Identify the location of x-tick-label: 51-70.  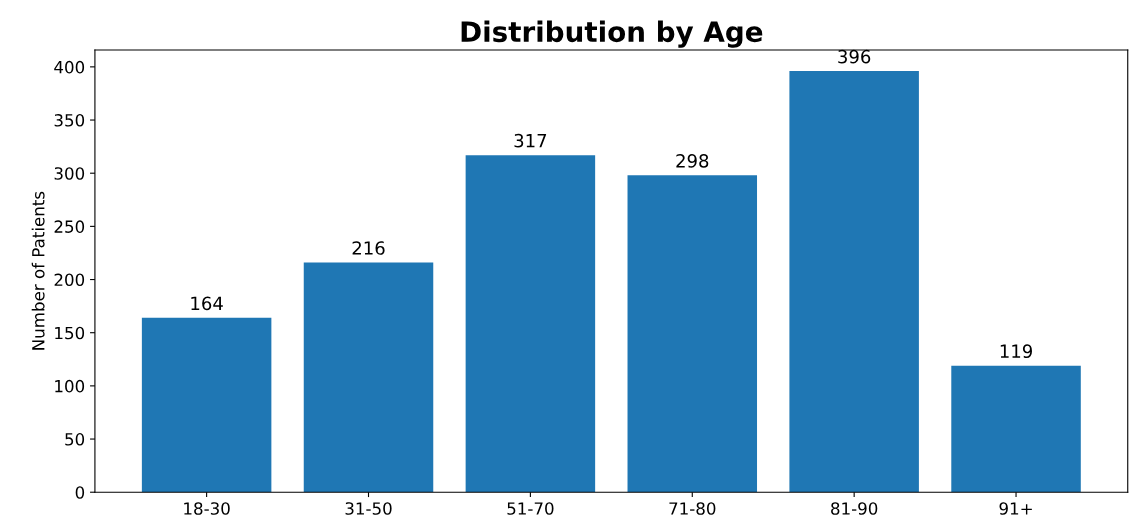
(530, 508).